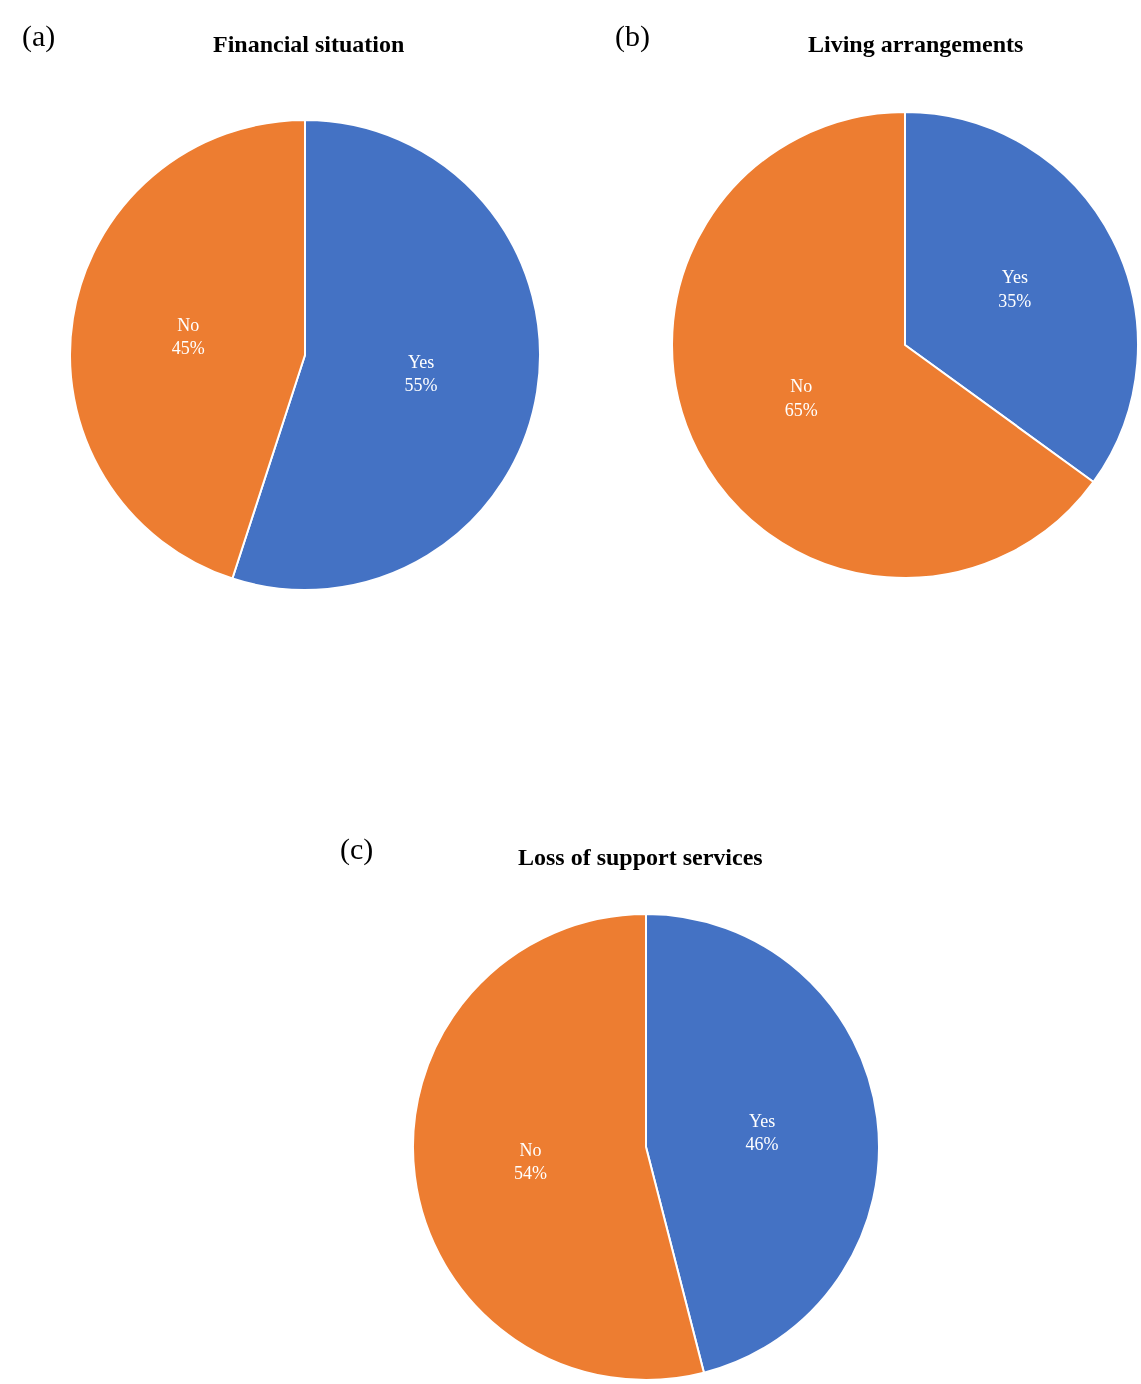  Describe the element at coordinates (357, 849) in the screenshot. I see `text: (c)` at that location.